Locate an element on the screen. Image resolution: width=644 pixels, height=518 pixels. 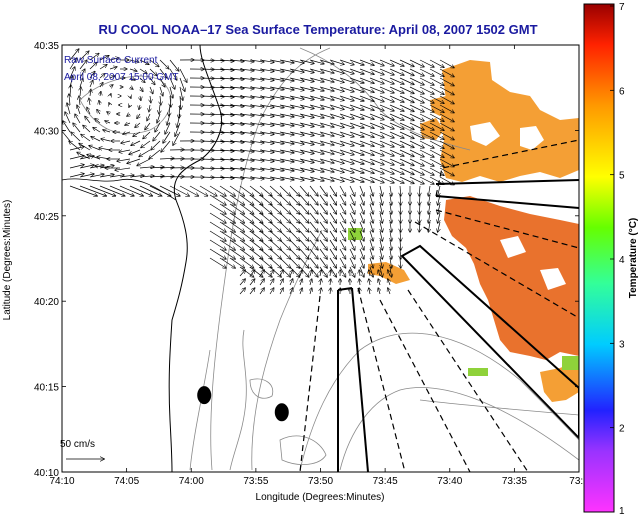
sst-gap is located at coordinates (553, 279).